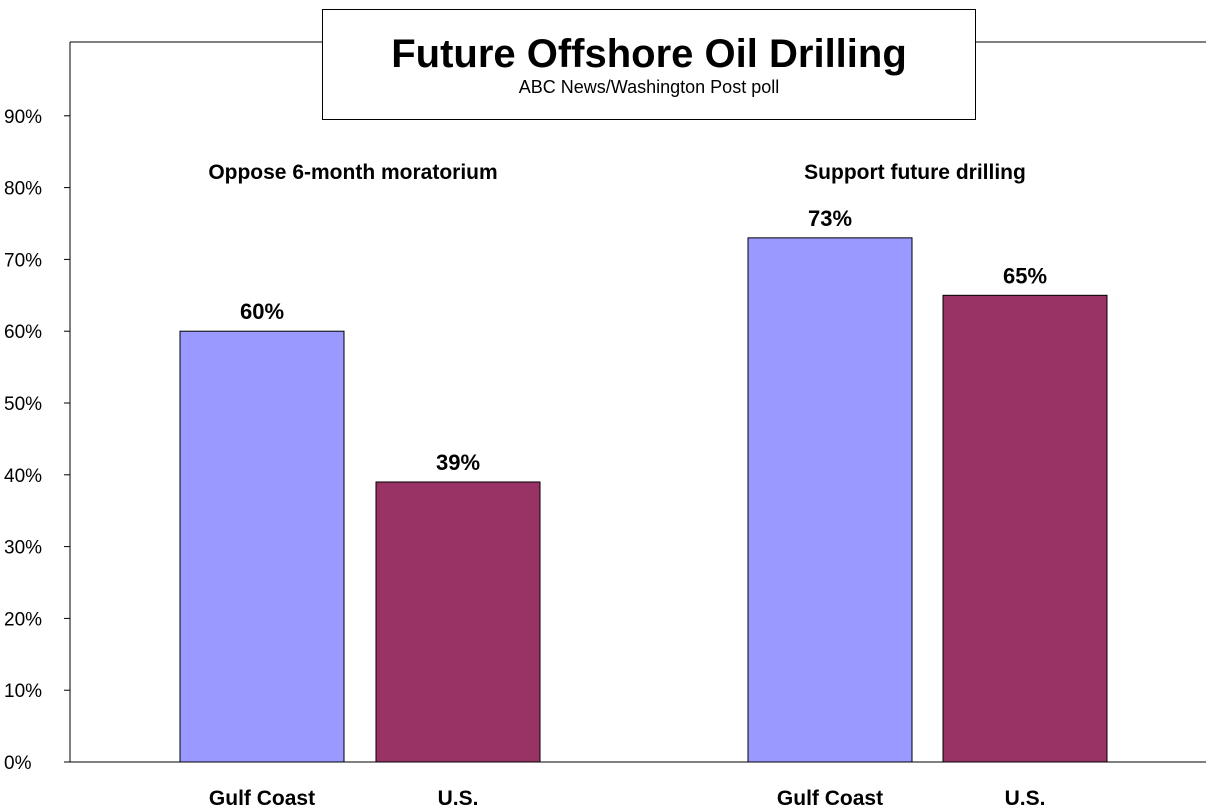 The width and height of the screenshot is (1206, 810). What do you see at coordinates (23, 117) in the screenshot?
I see `y-tick-label: 90%` at bounding box center [23, 117].